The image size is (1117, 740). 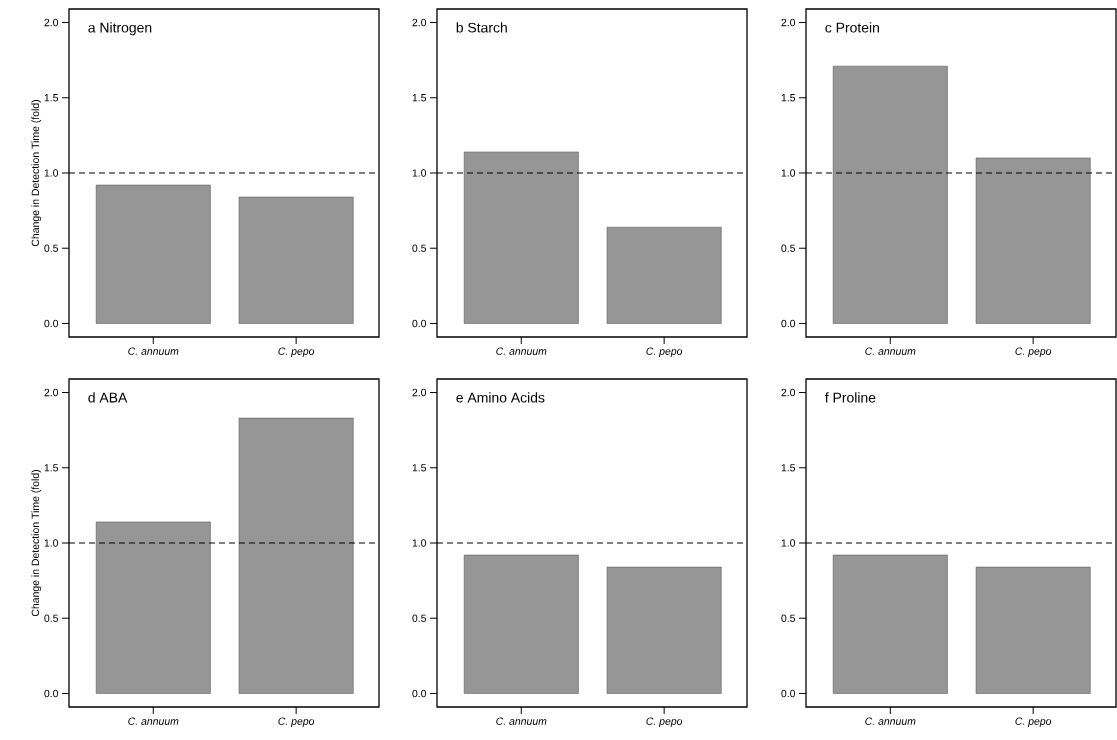 What do you see at coordinates (120, 29) in the screenshot?
I see `text: a Nitrogen` at bounding box center [120, 29].